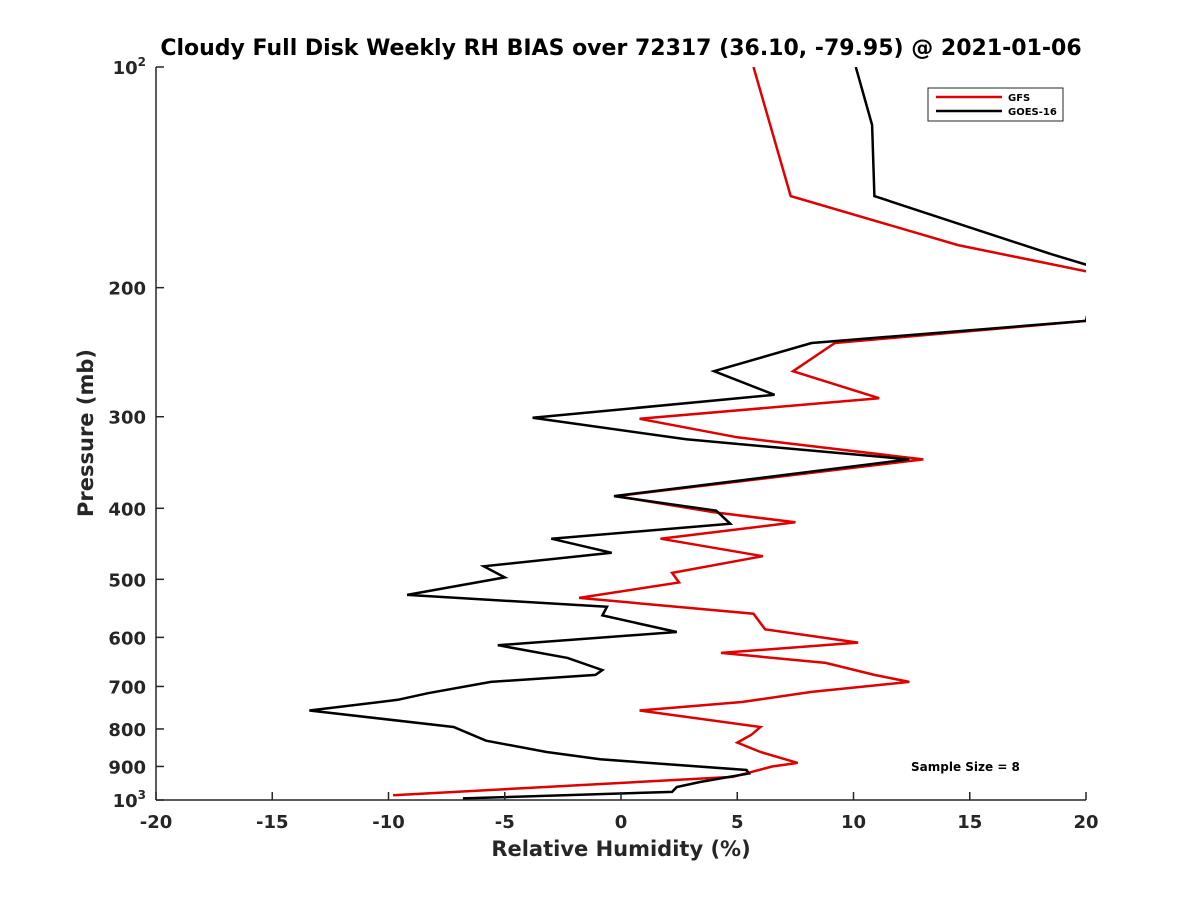  I want to click on x-tick-label: 15, so click(969, 822).